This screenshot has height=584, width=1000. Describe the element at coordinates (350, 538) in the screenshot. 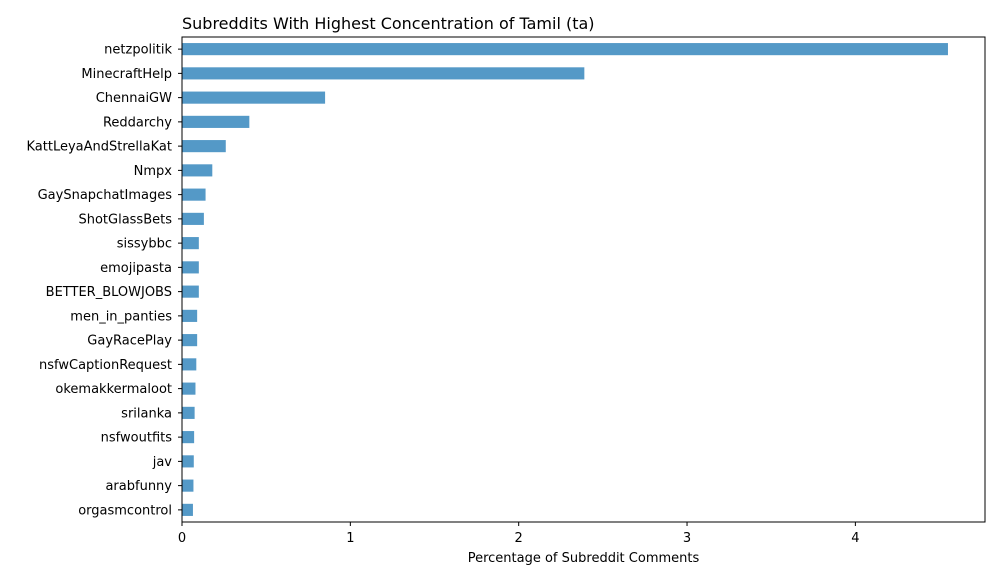

I see `x-tick-label: 1` at that location.